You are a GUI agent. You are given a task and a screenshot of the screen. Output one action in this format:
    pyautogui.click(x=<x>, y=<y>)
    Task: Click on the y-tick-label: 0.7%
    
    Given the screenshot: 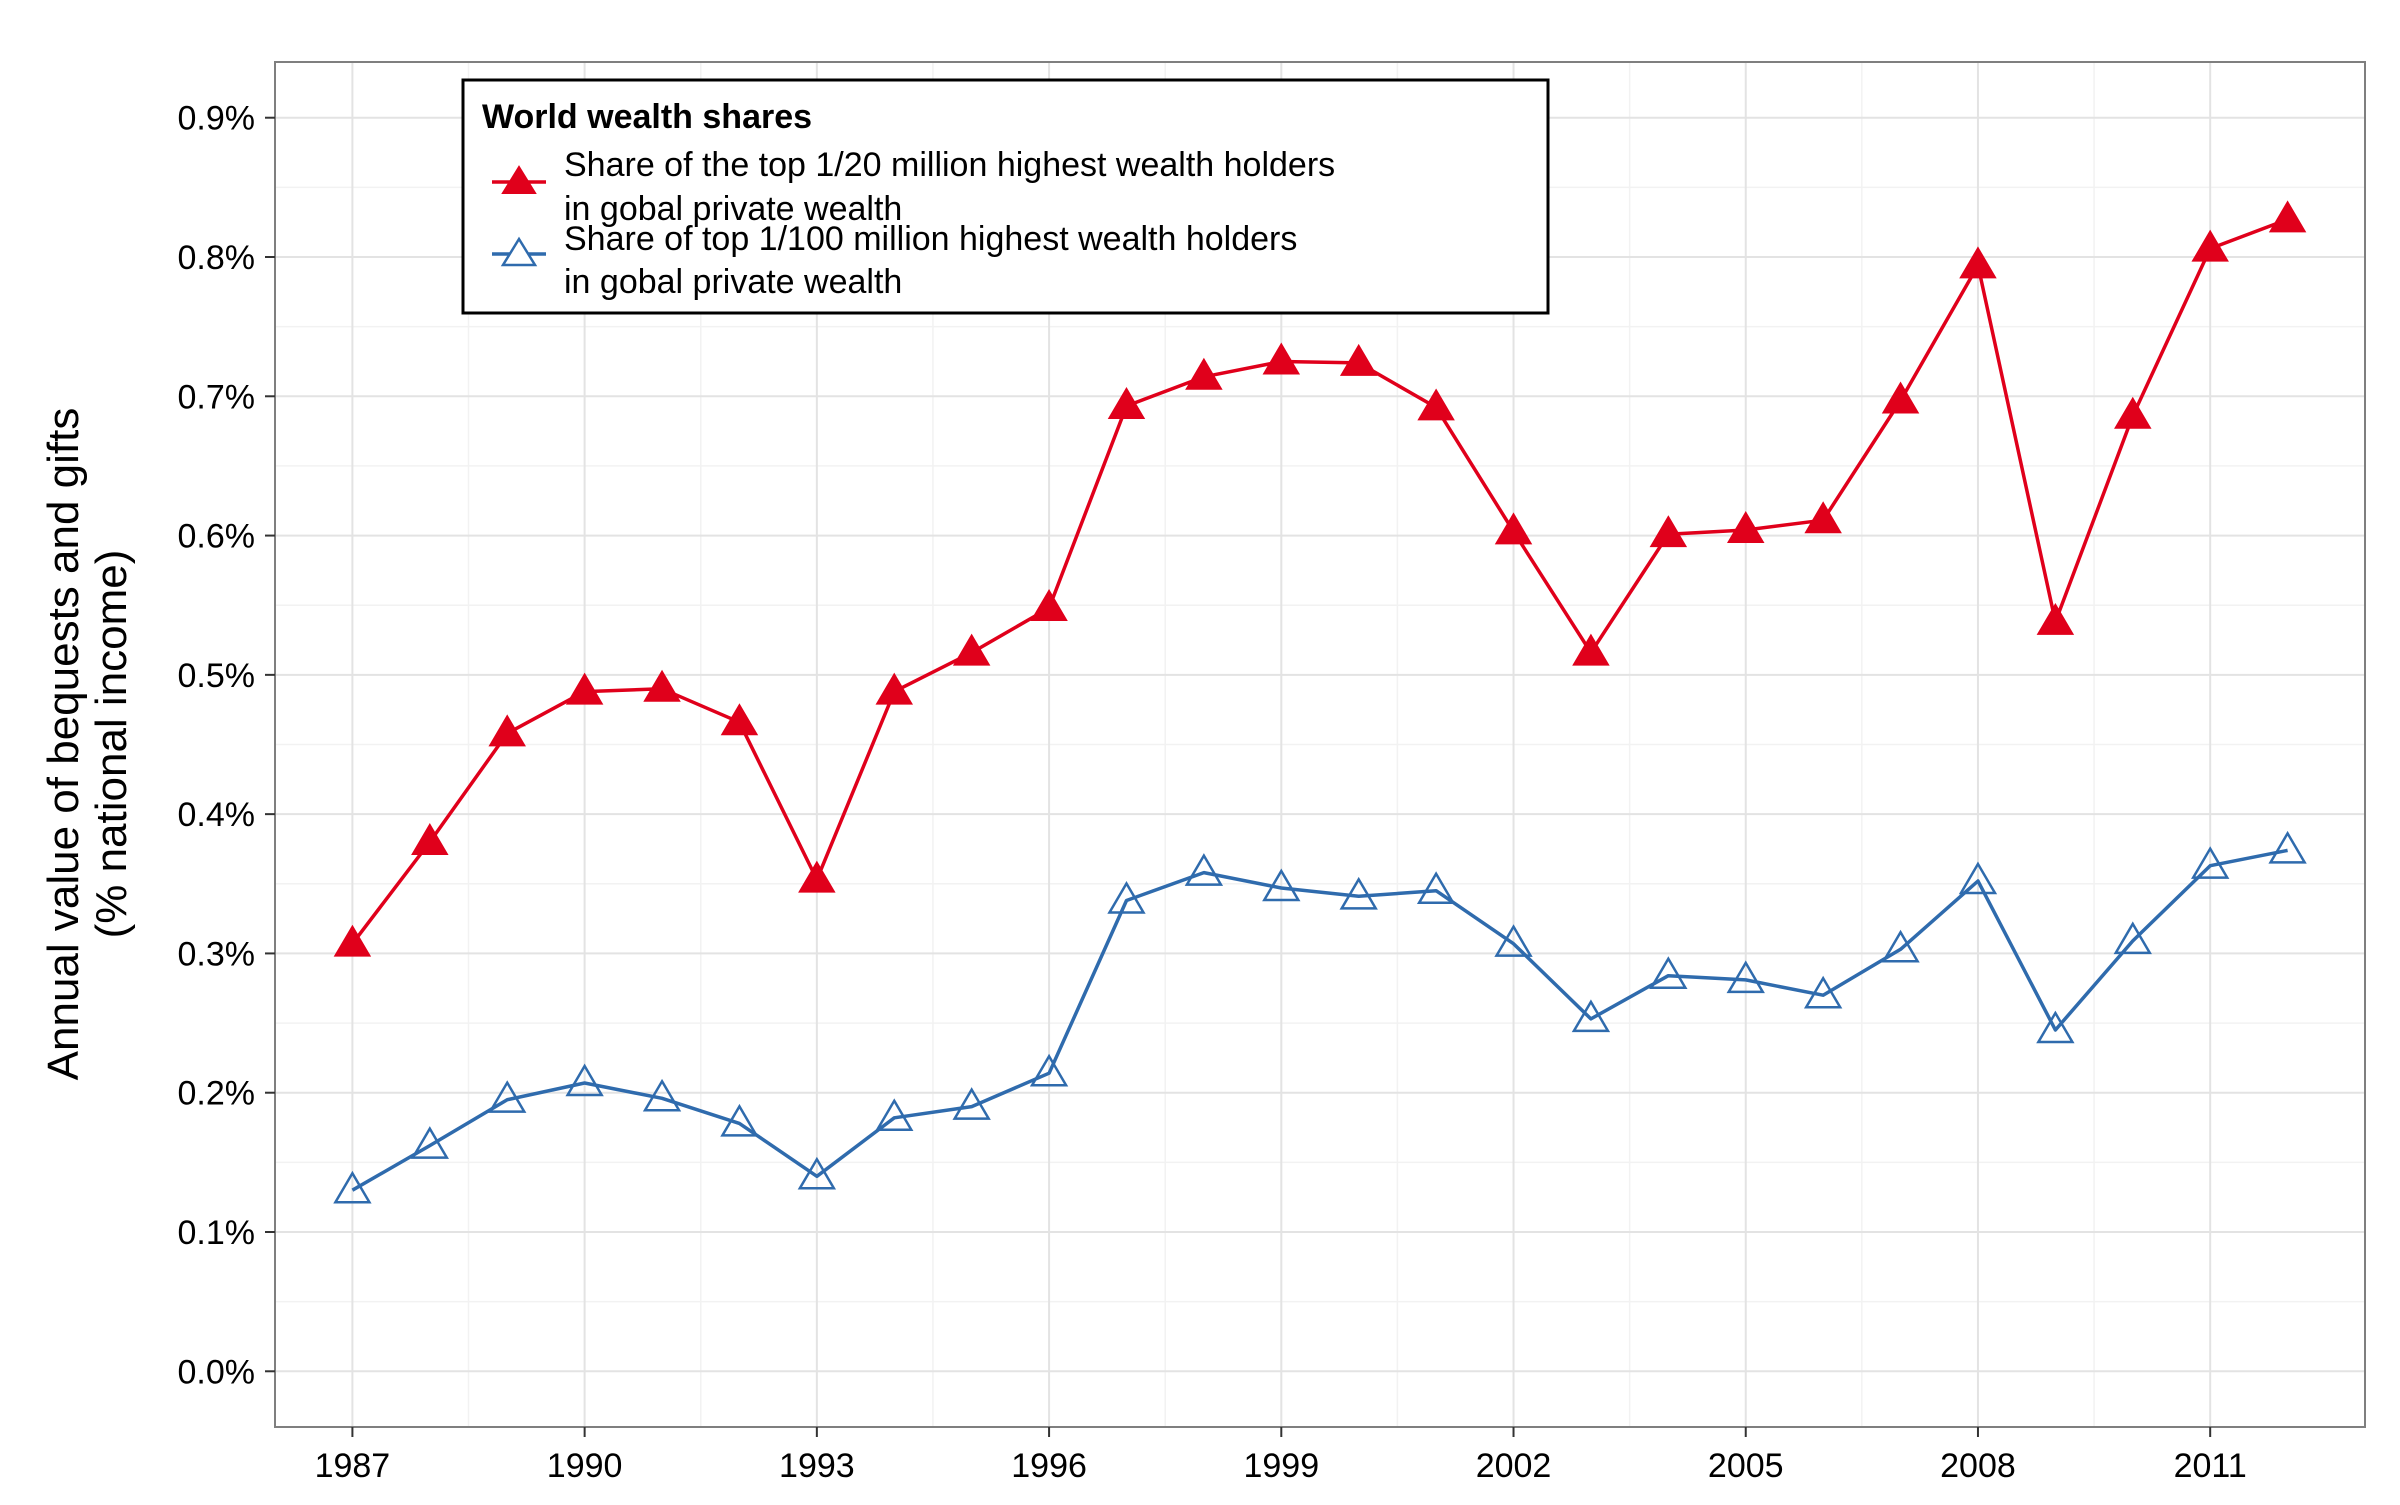 What is the action you would take?
    pyautogui.click(x=217, y=397)
    